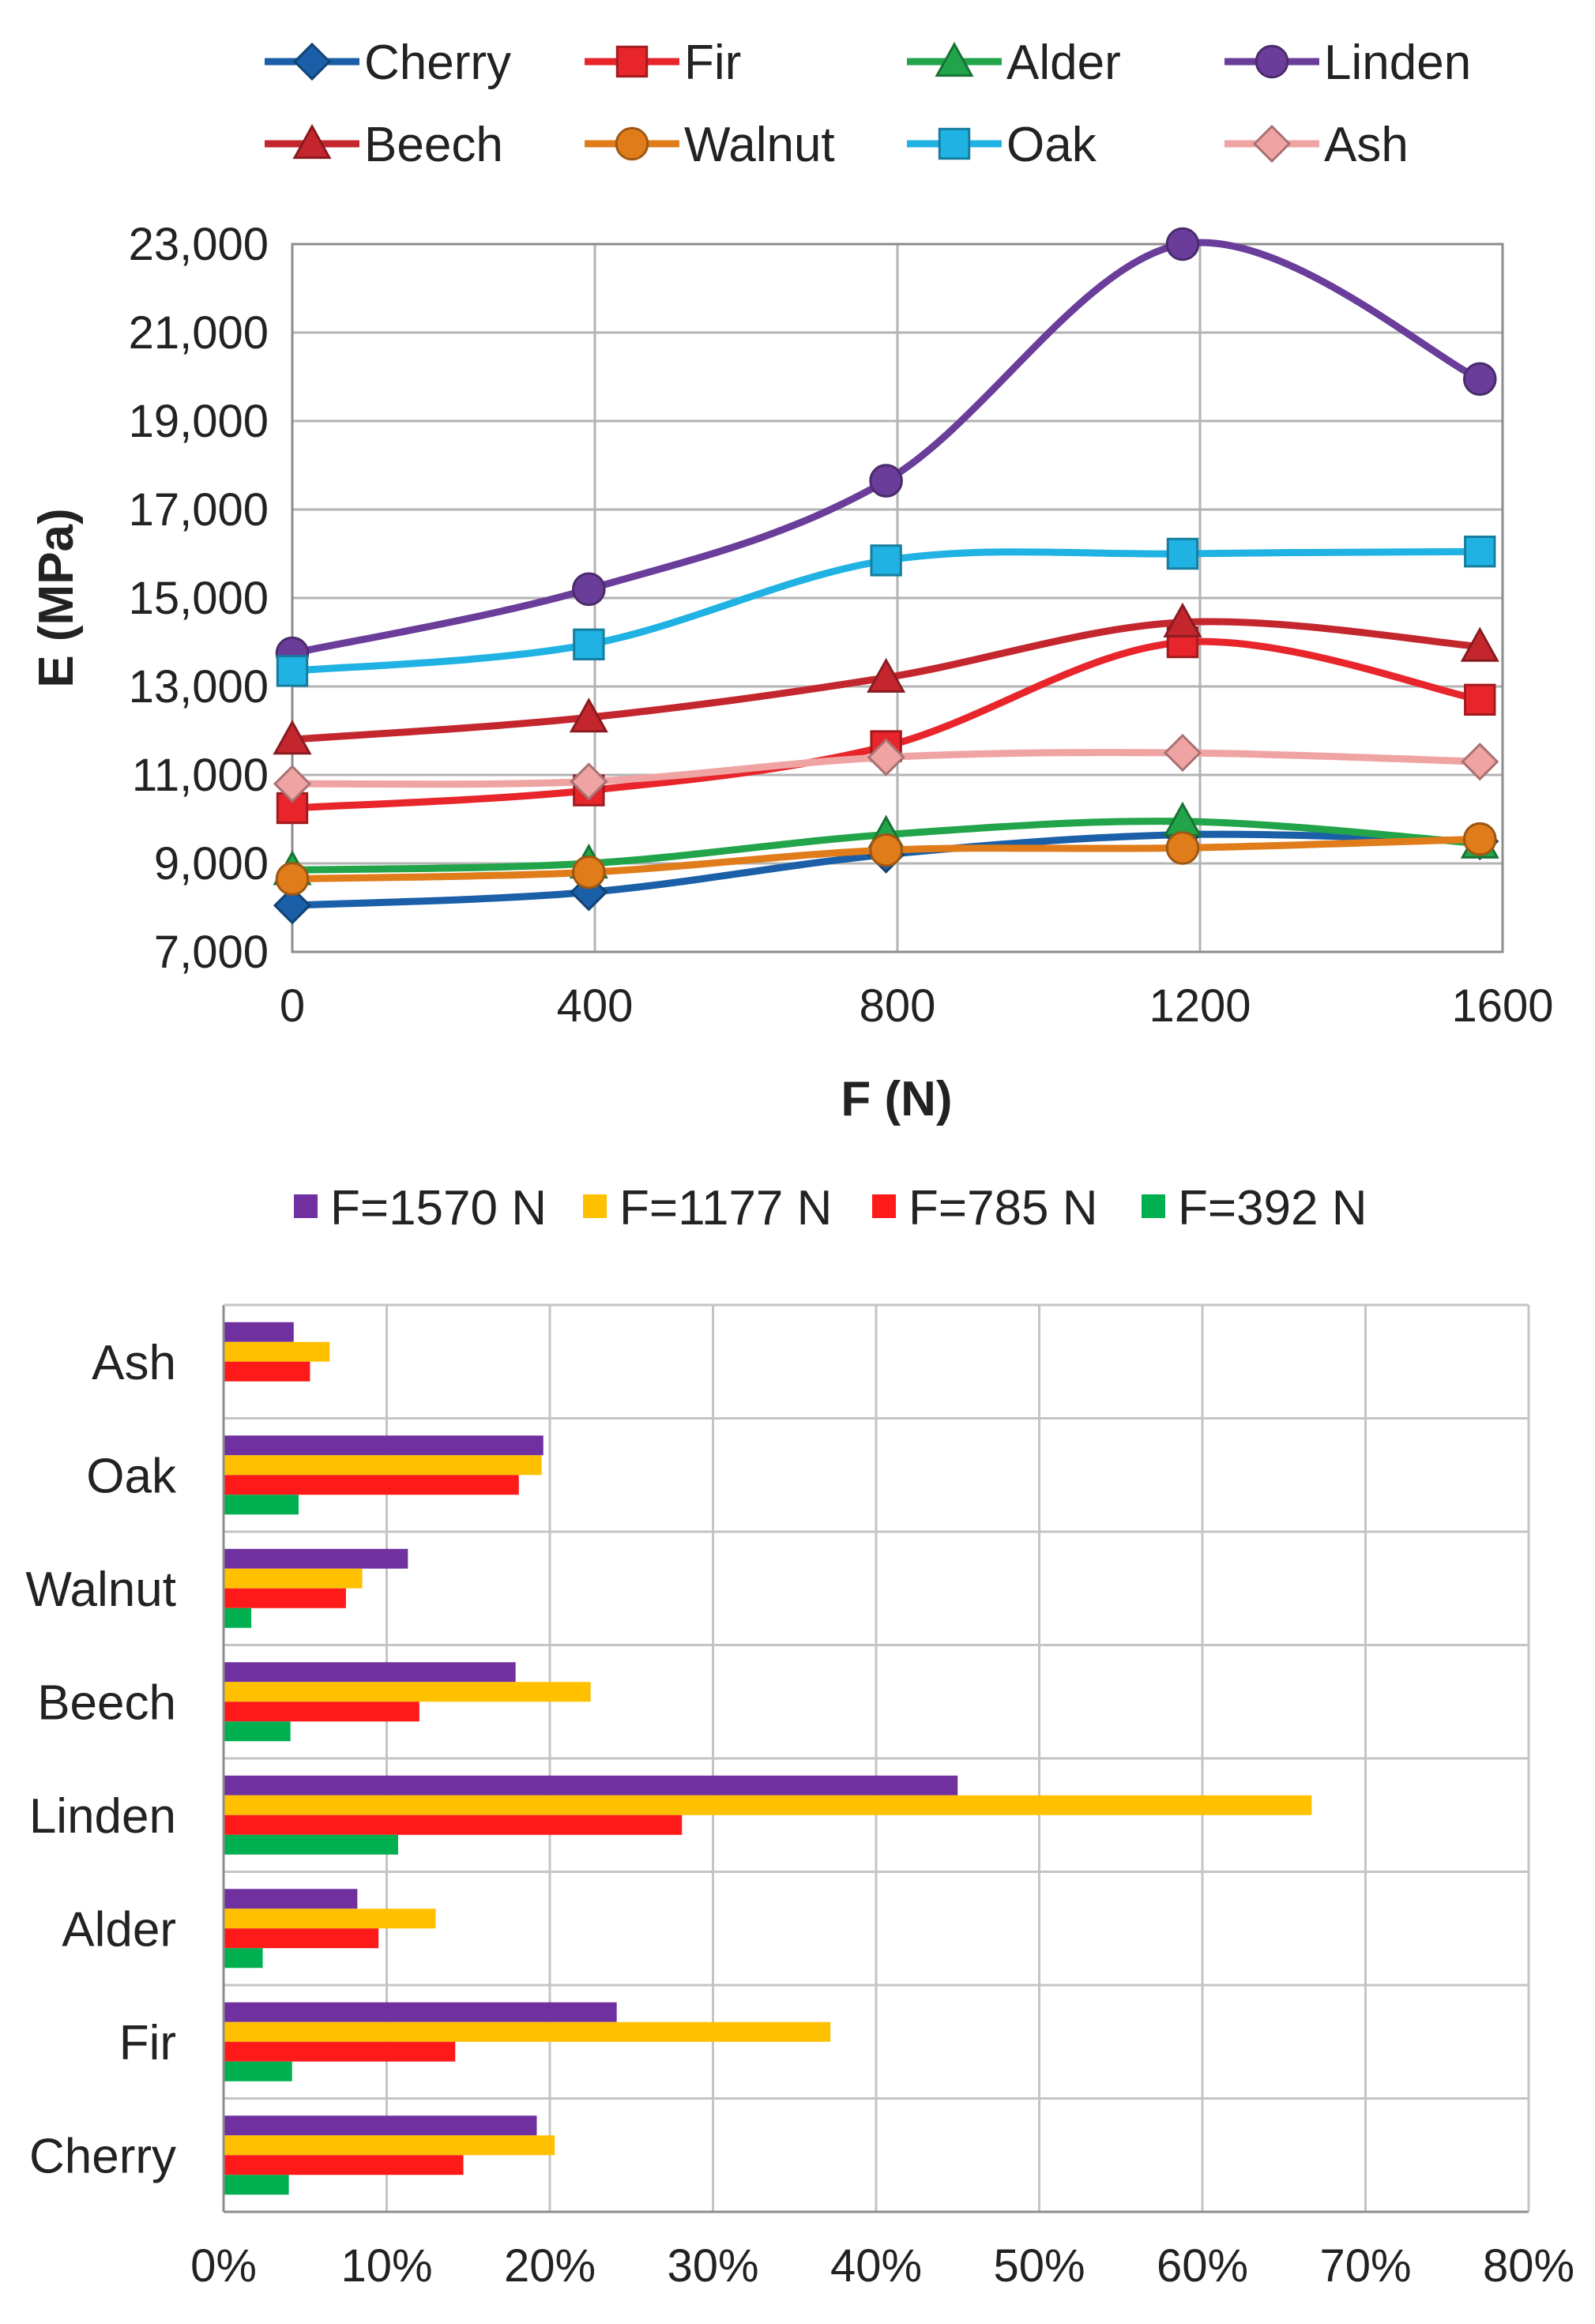 The width and height of the screenshot is (1595, 2324). What do you see at coordinates (211, 863) in the screenshot?
I see `y-tick-label: 9,000` at bounding box center [211, 863].